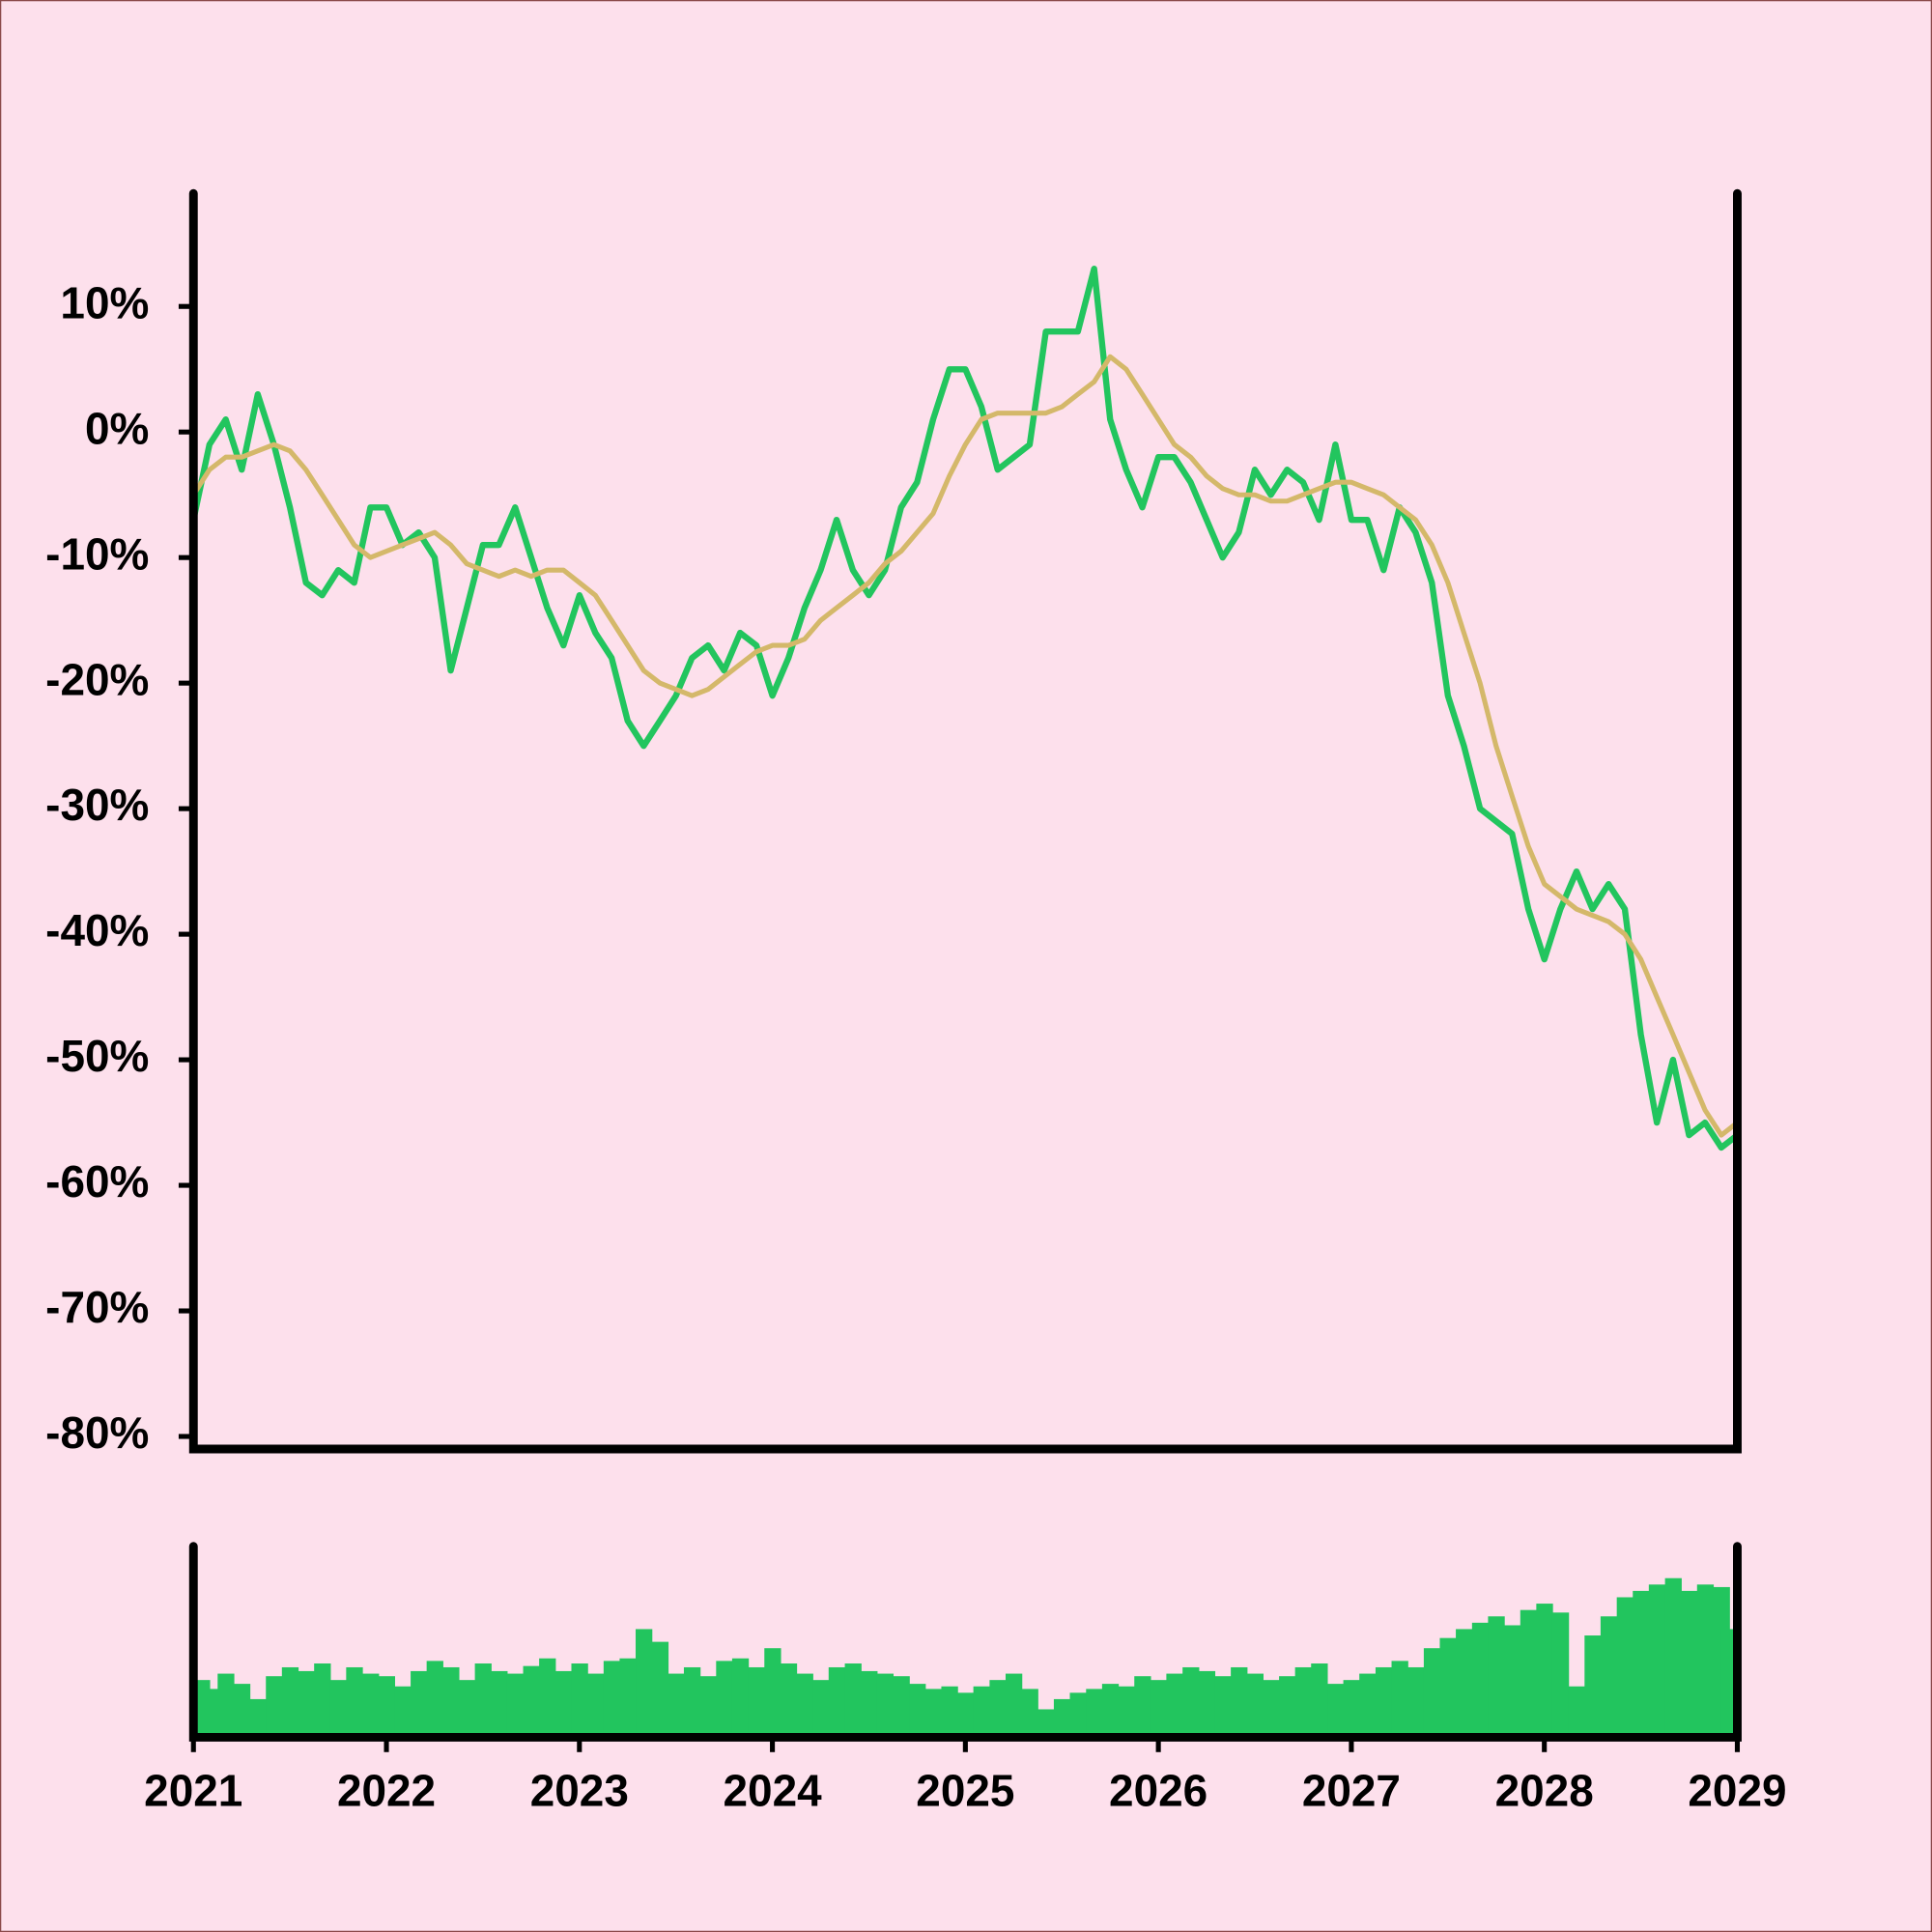 This screenshot has height=1932, width=1932. I want to click on y-tick-label: -50%, so click(97, 1056).